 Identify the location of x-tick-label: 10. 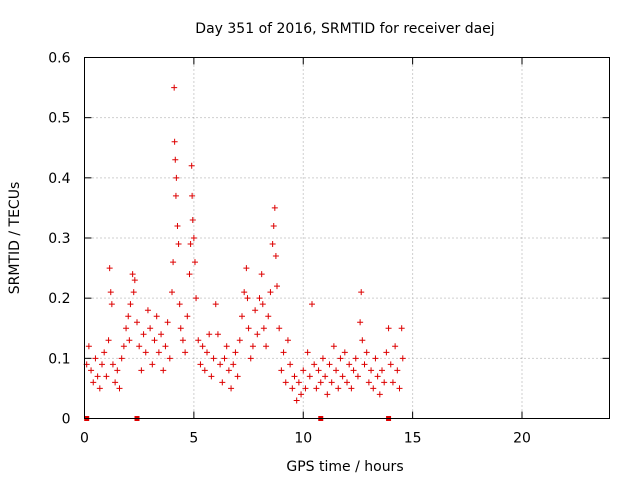
(303, 439).